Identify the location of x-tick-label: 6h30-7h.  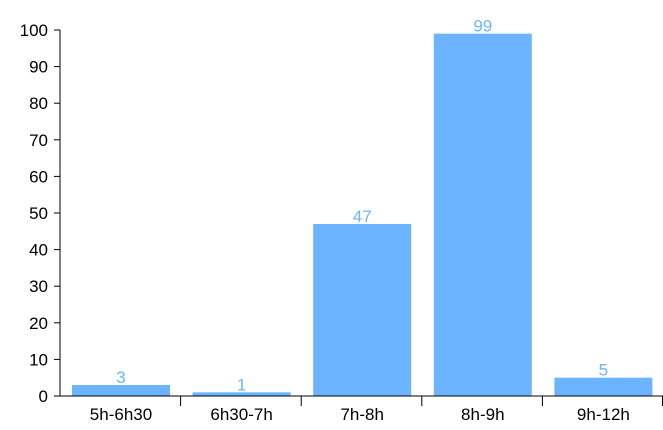
(241, 414).